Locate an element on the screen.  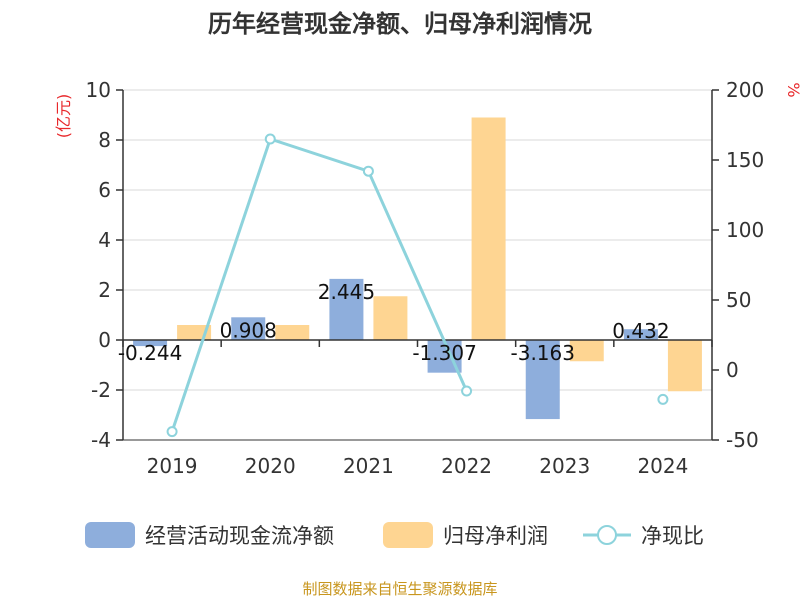
y-left-tick-label: -4 is located at coordinates (101, 440).